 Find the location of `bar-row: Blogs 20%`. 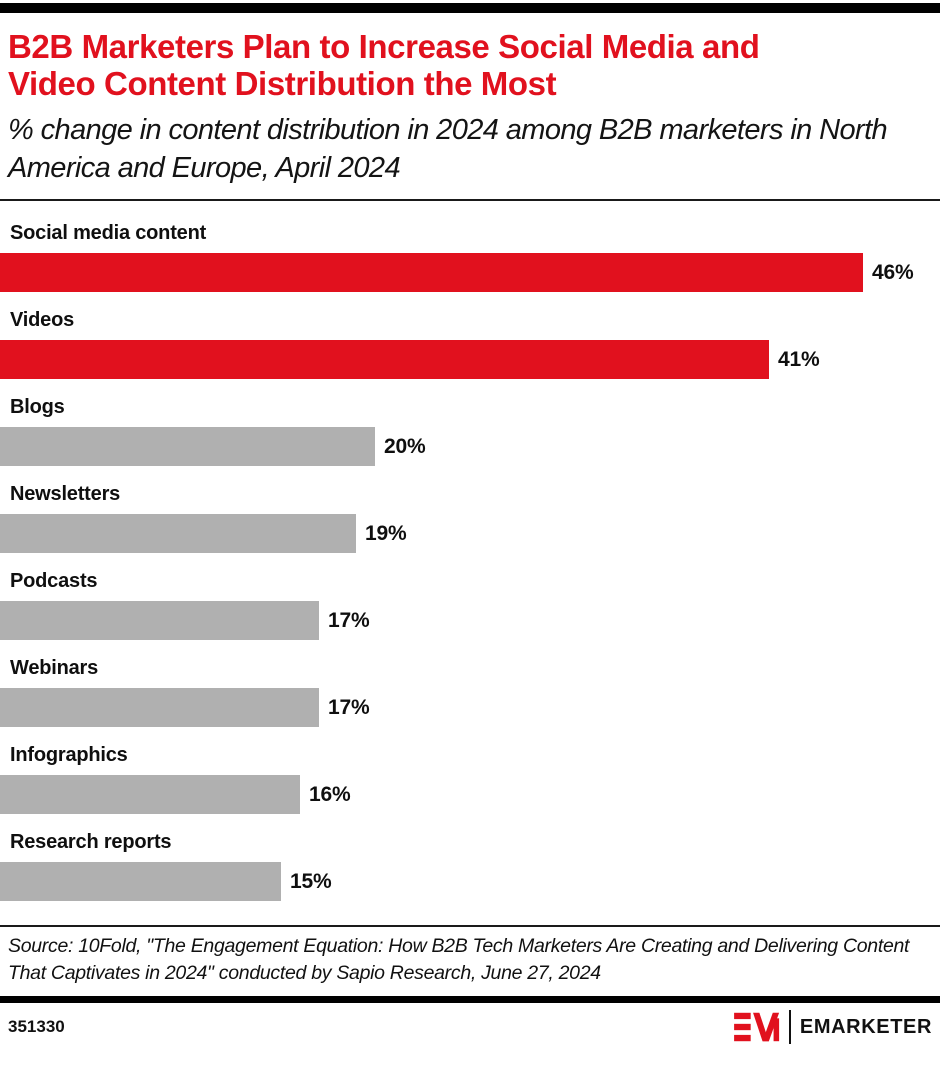

bar-row: Blogs 20% is located at coordinates (470, 430).